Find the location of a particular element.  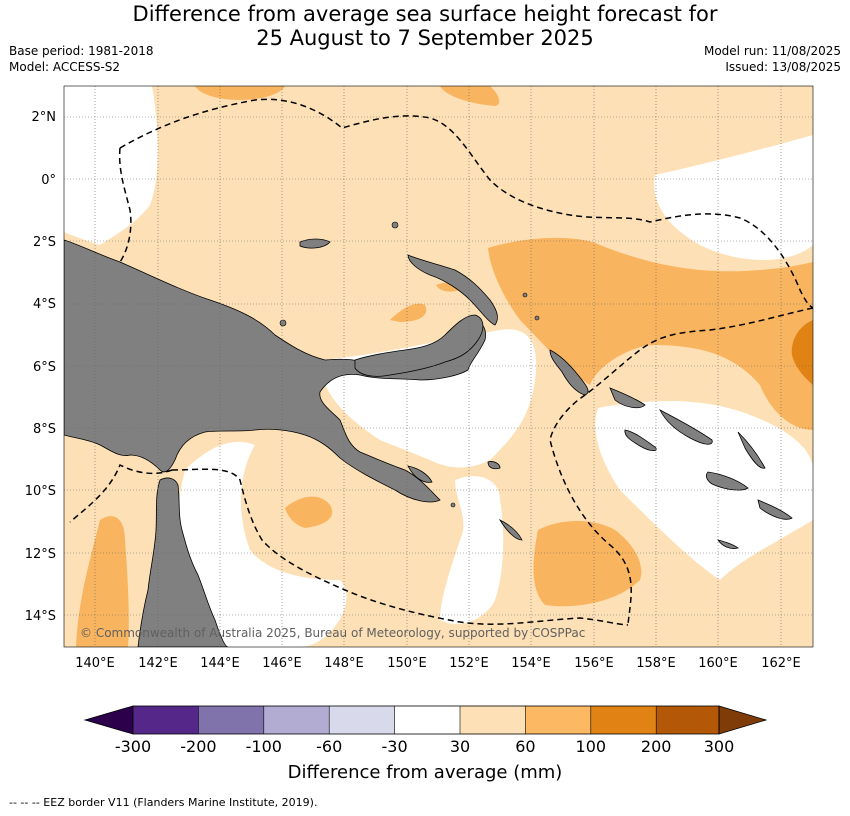

anomaly-60-100-coral-west is located at coordinates (309, 512).